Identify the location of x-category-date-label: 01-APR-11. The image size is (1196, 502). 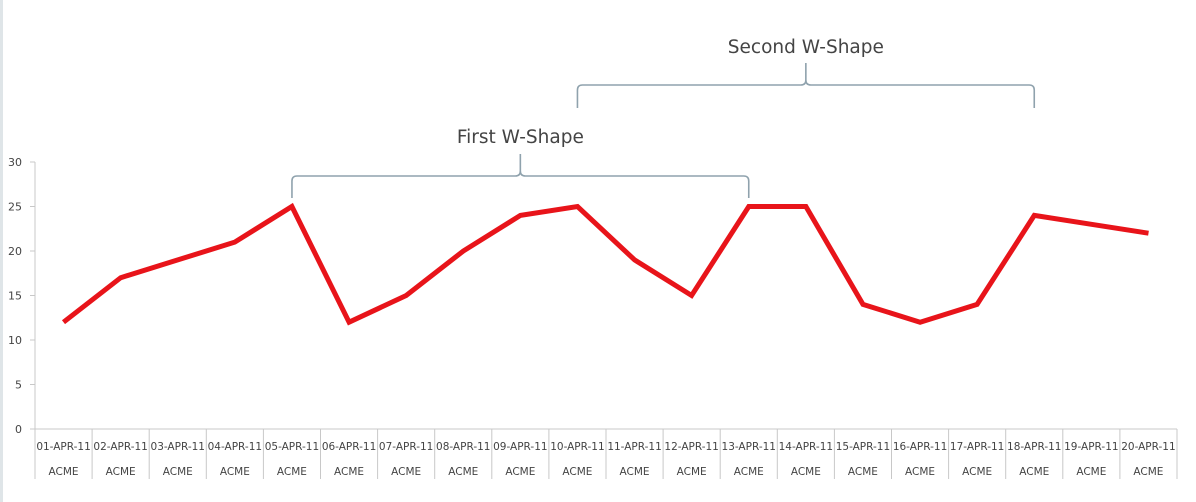
(63, 447).